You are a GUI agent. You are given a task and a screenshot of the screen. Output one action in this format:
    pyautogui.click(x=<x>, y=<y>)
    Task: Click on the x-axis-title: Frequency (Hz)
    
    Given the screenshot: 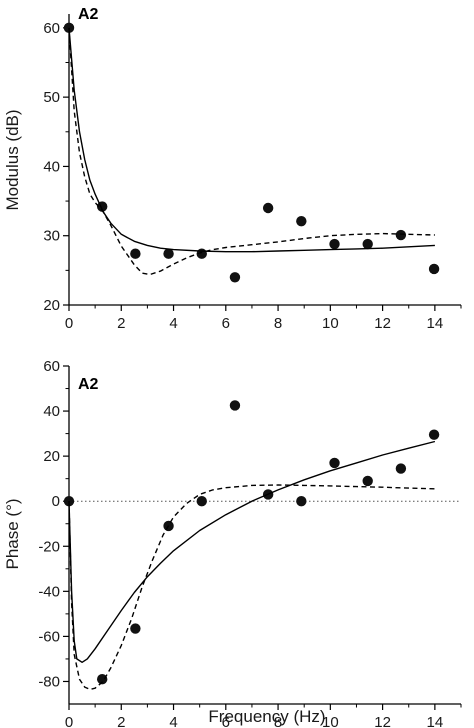 What is the action you would take?
    pyautogui.click(x=266, y=716)
    